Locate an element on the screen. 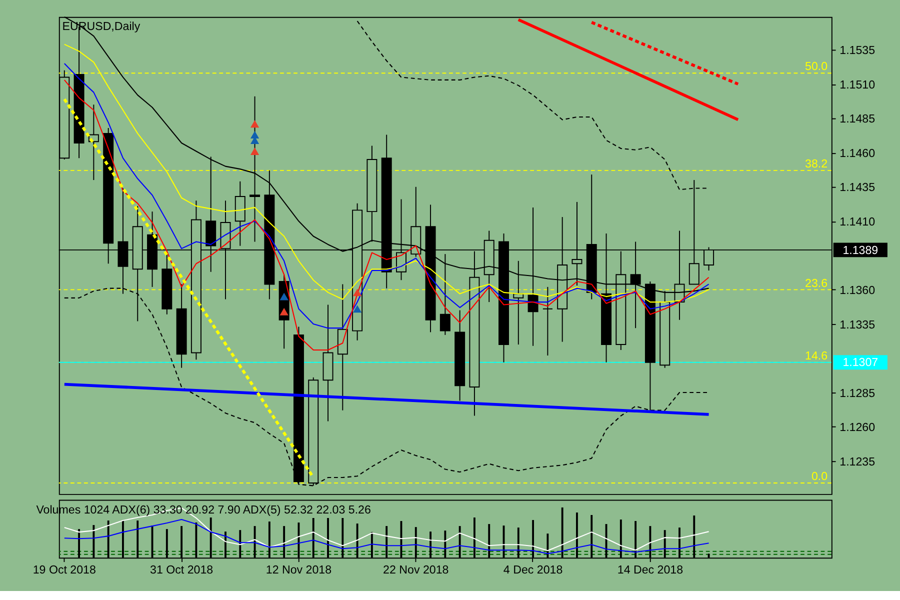 This screenshot has height=600, width=900. y-tick-label: 1.1435 is located at coordinates (858, 188).